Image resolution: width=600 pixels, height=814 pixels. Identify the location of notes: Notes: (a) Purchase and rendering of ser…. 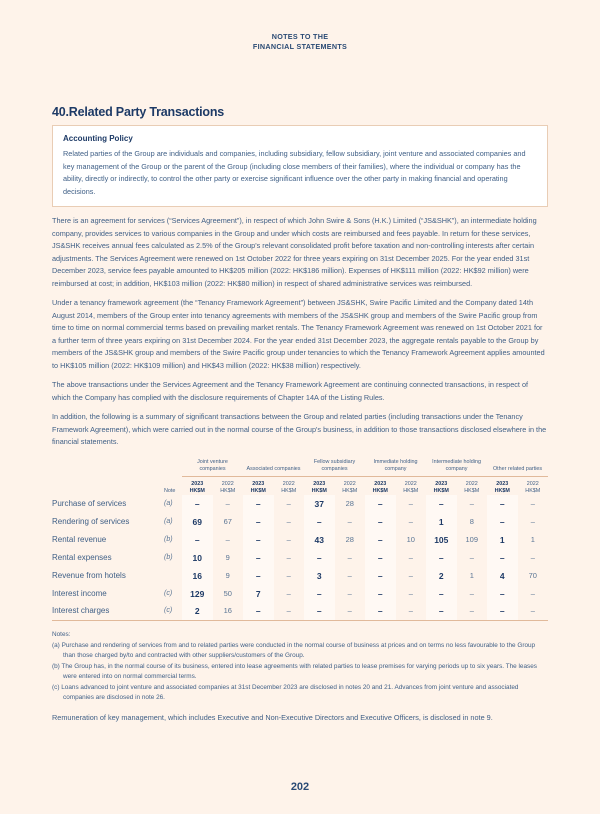
(300, 666).